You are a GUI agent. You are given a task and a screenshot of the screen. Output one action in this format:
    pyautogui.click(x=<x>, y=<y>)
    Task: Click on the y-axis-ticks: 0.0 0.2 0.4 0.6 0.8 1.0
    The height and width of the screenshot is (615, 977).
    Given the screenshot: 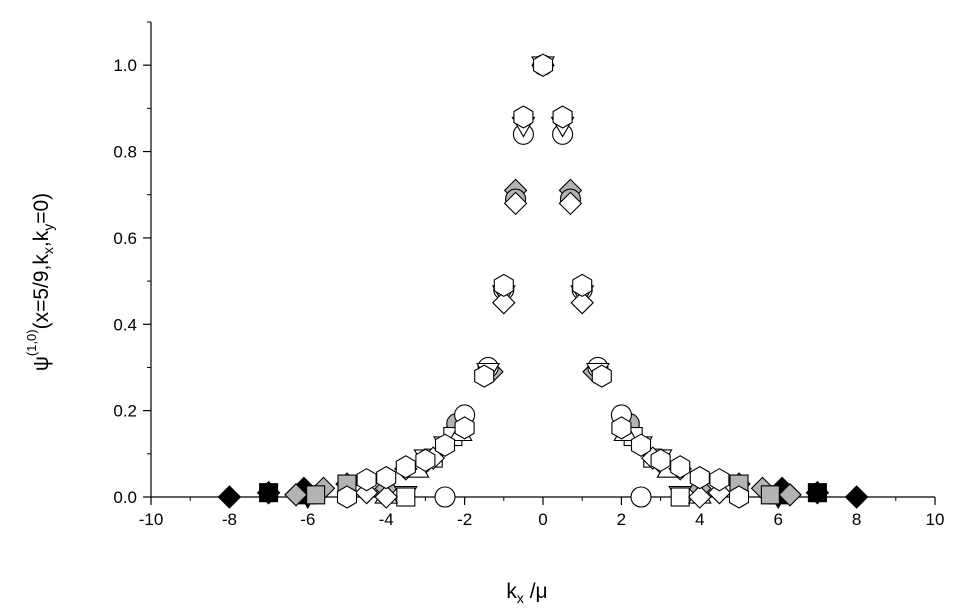 What is the action you would take?
    pyautogui.click(x=132, y=264)
    